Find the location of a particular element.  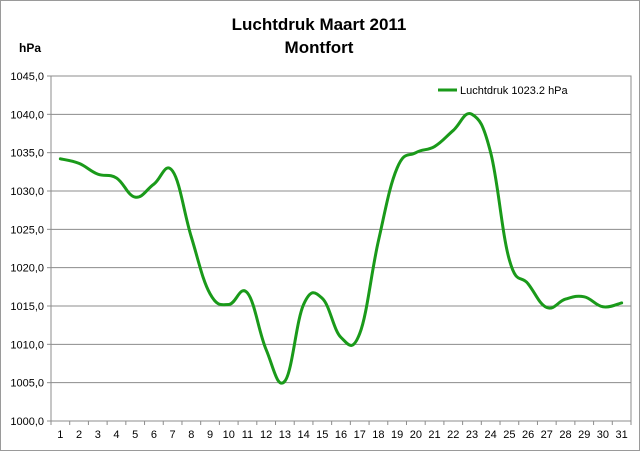

x-tick-label: 25 is located at coordinates (509, 435).